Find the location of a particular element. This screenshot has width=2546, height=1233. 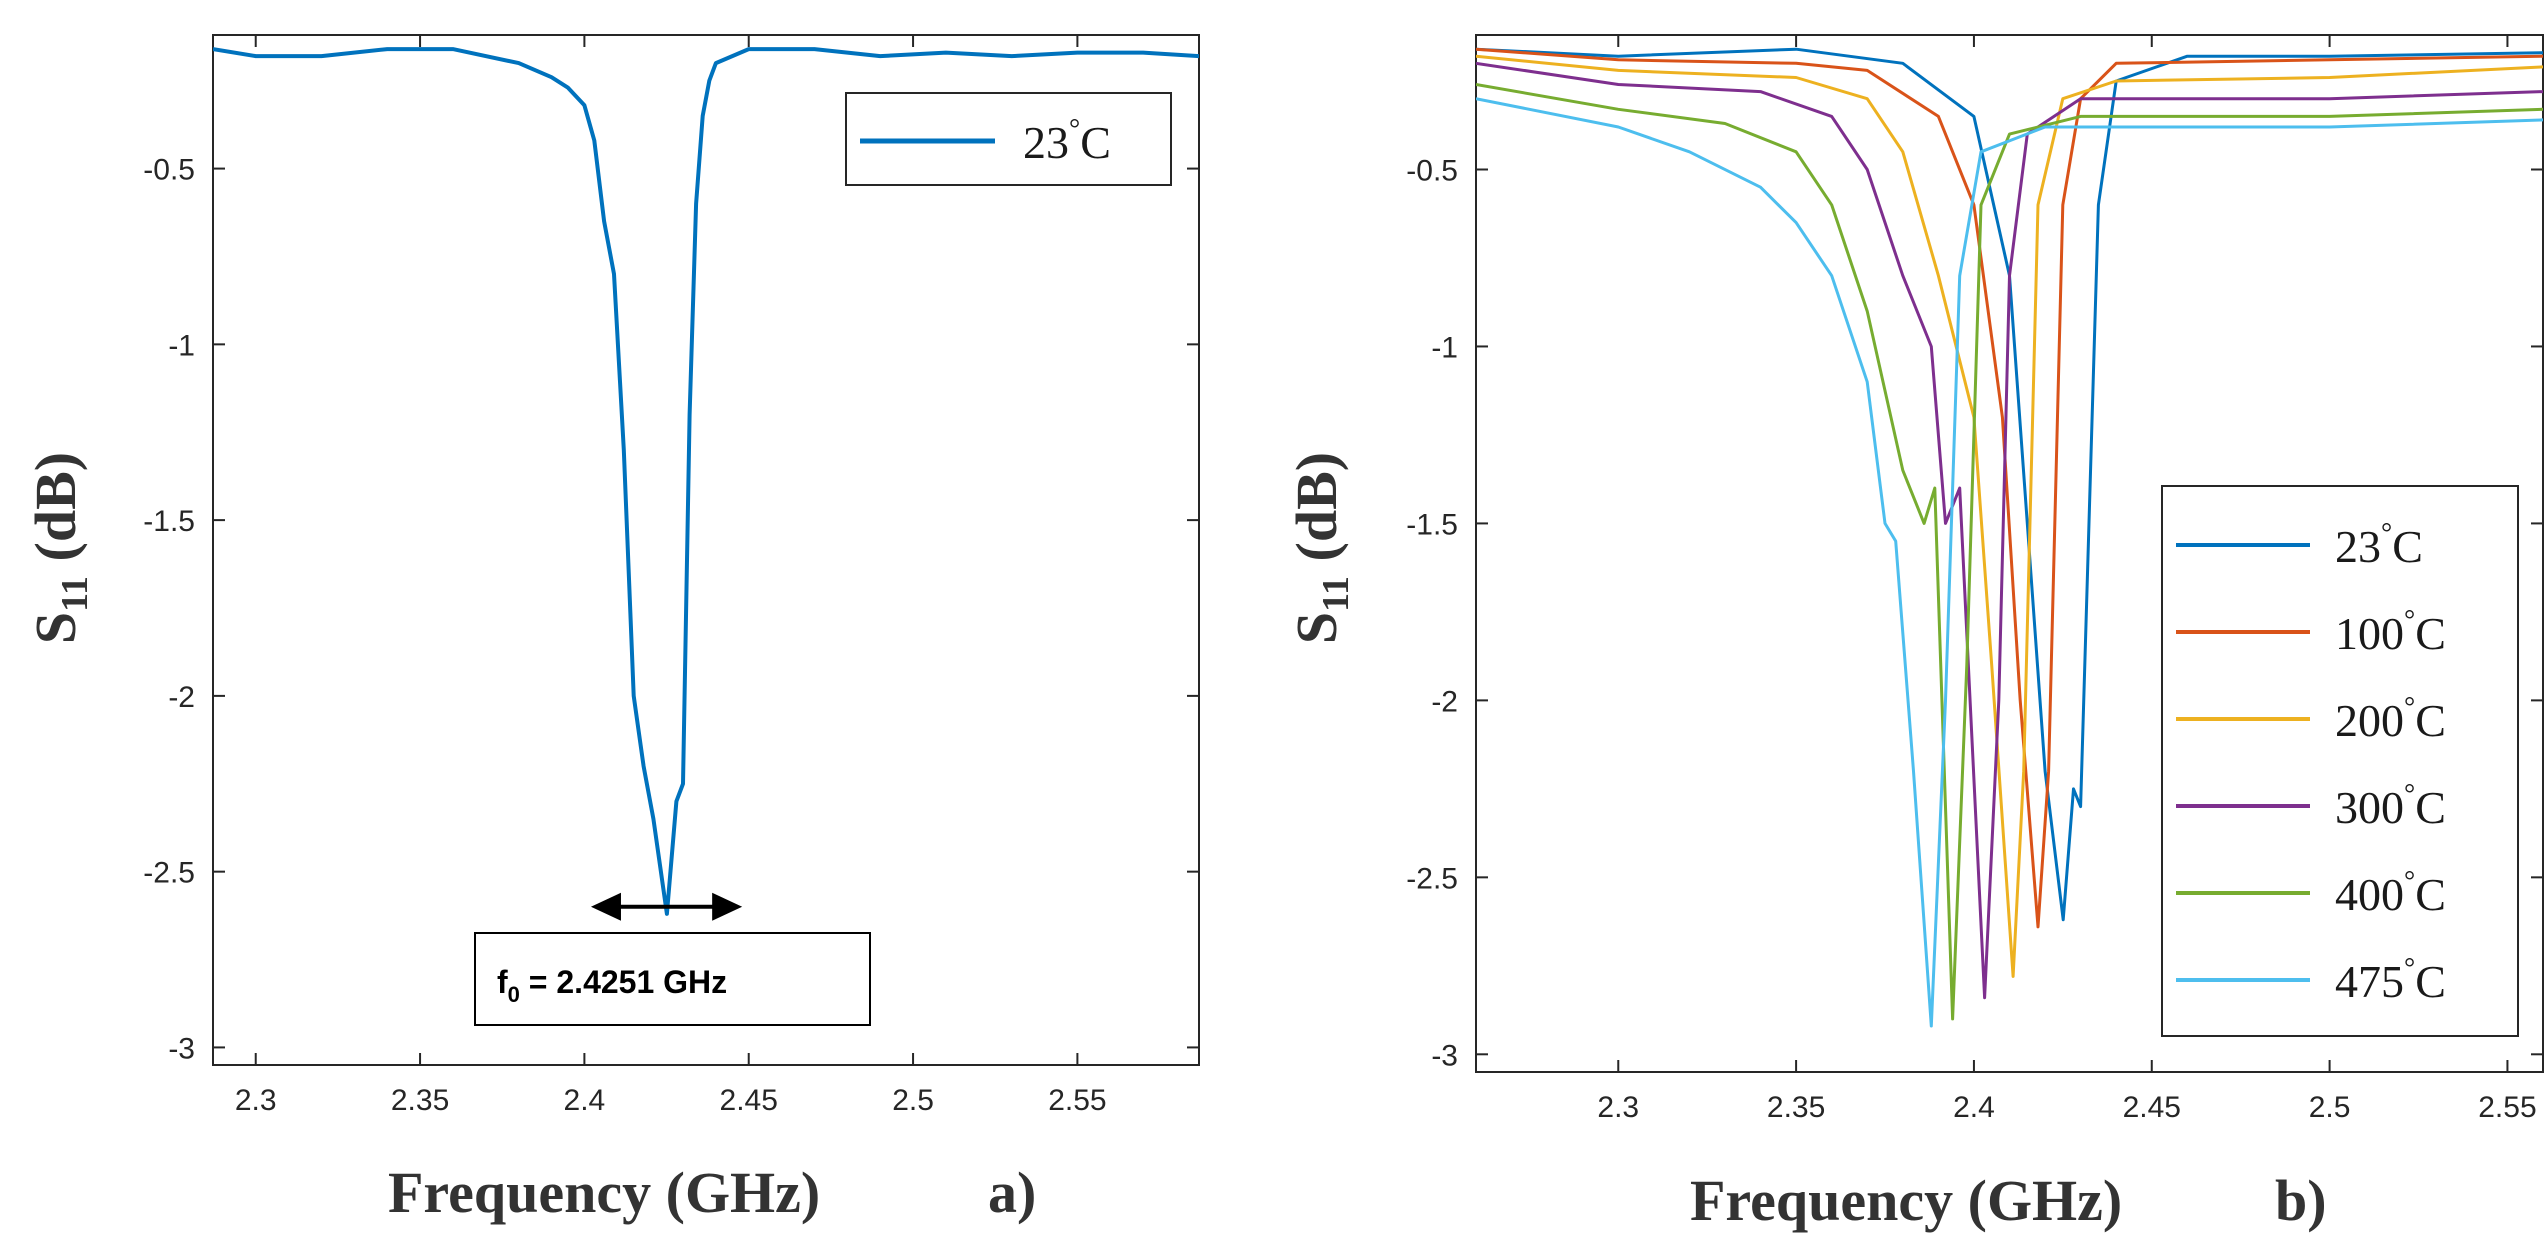

legend-box is located at coordinates (2340, 761).